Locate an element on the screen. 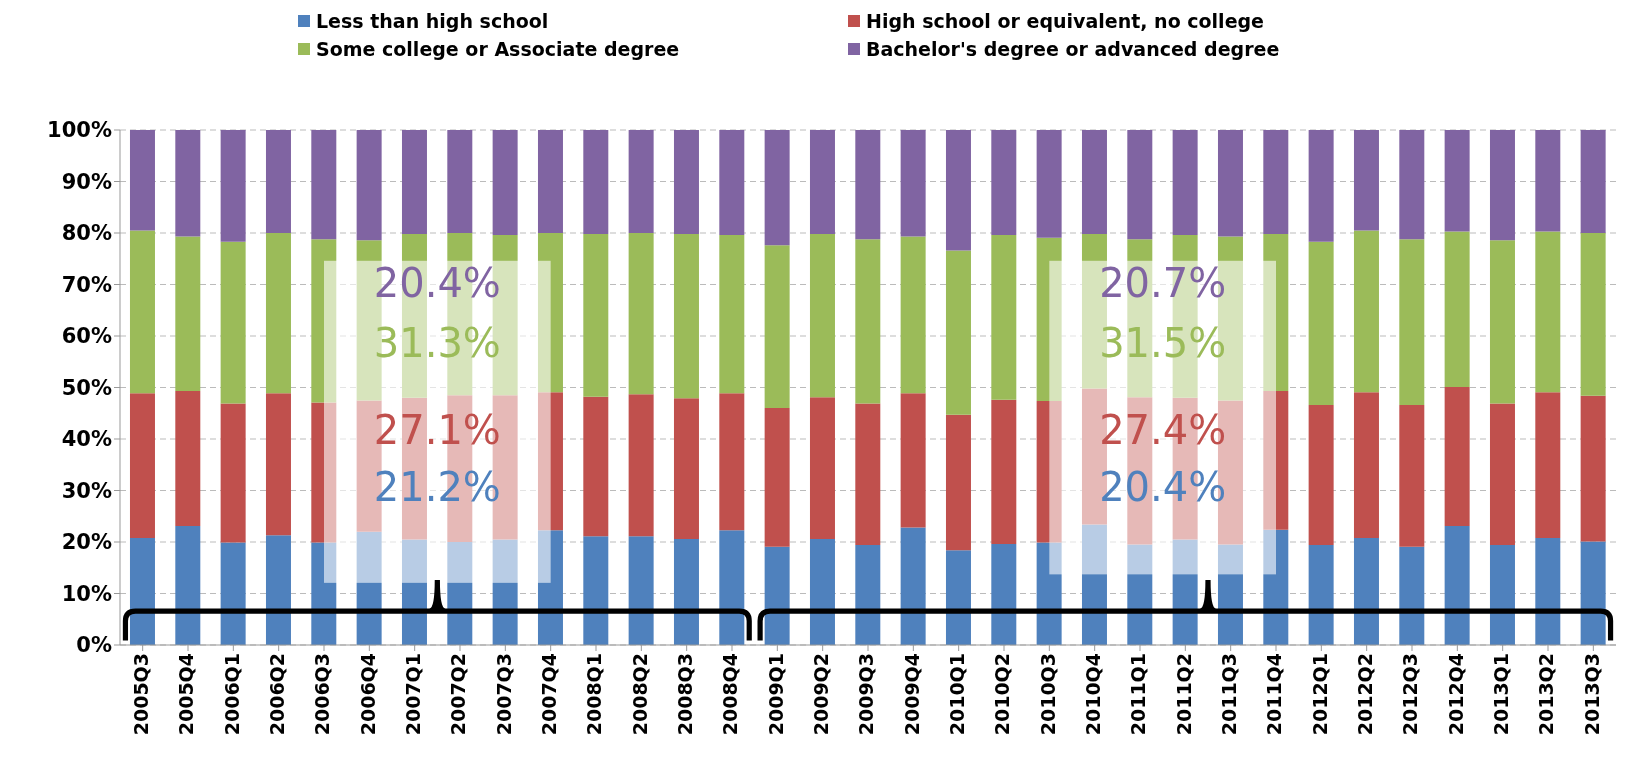 This screenshot has width=1630, height=767. annotation: 31.3% is located at coordinates (437, 342).